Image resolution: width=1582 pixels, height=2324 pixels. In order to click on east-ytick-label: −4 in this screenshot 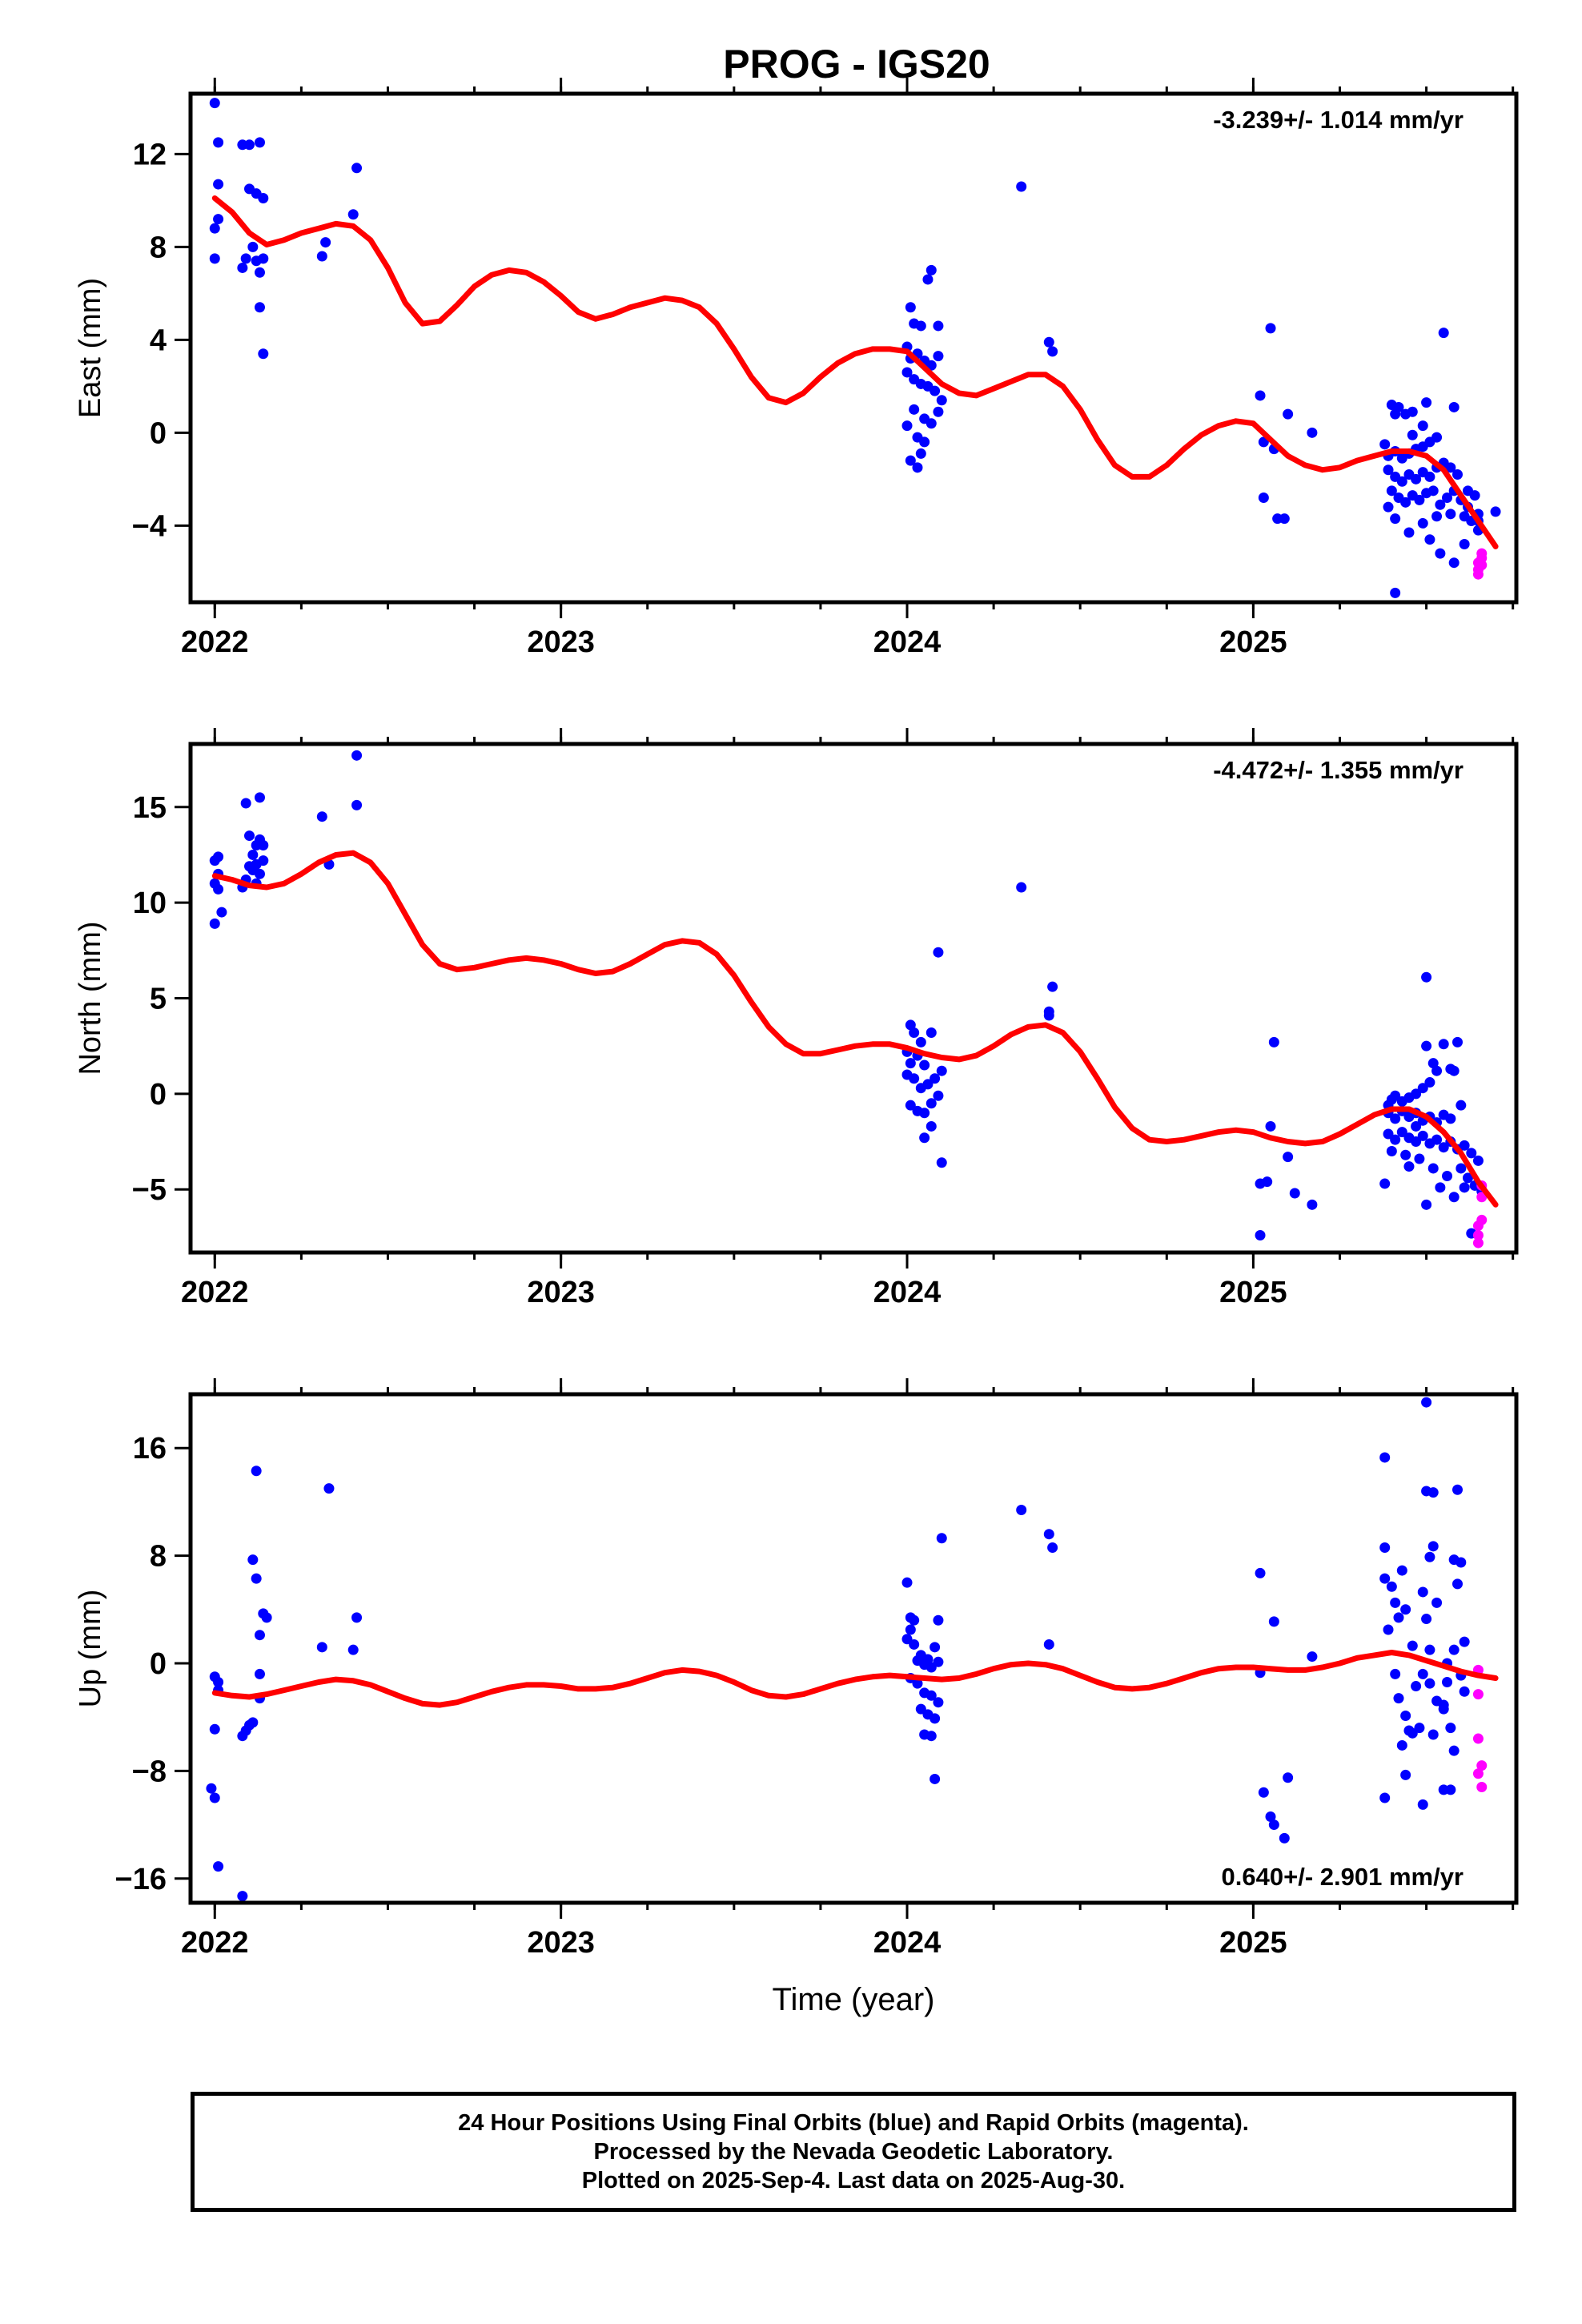, I will do `click(149, 526)`.